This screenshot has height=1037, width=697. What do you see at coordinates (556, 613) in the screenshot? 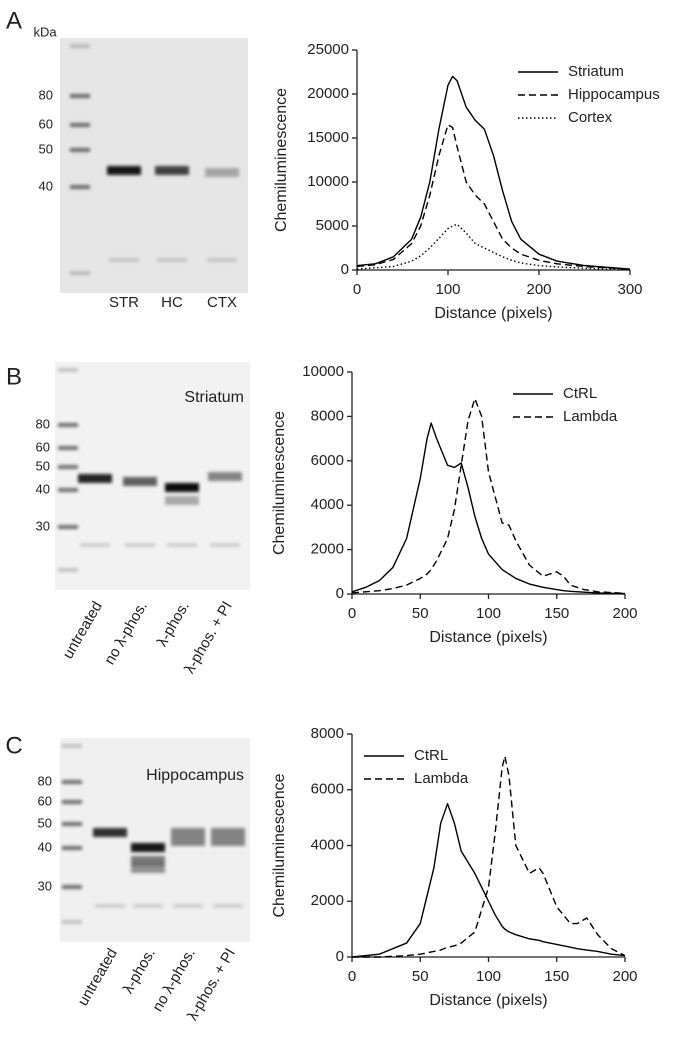
I see `x-tick-label: 150` at bounding box center [556, 613].